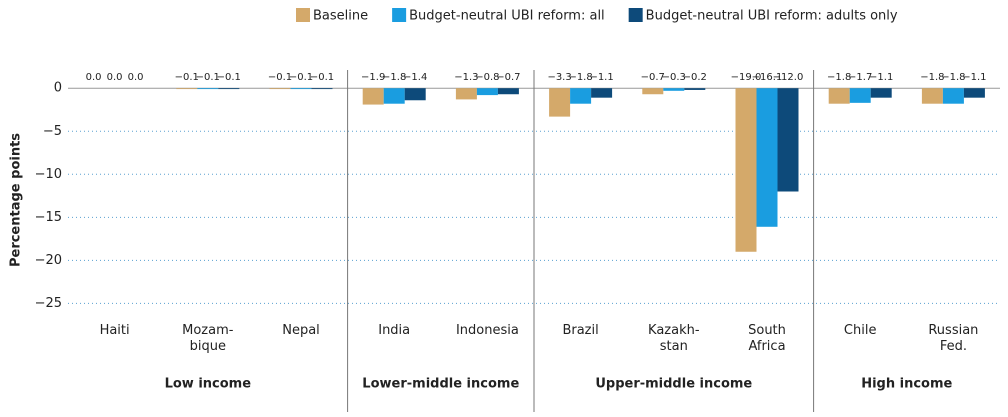 This screenshot has width=1008, height=417. Describe the element at coordinates (115, 330) in the screenshot. I see `x-tick-label: Haiti` at that location.